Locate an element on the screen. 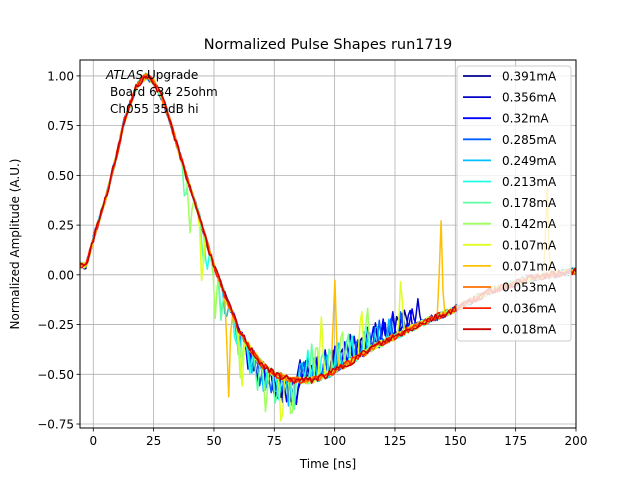 This screenshot has width=640, height=480. annotation-atlas: ATLAS is located at coordinates (124, 75).